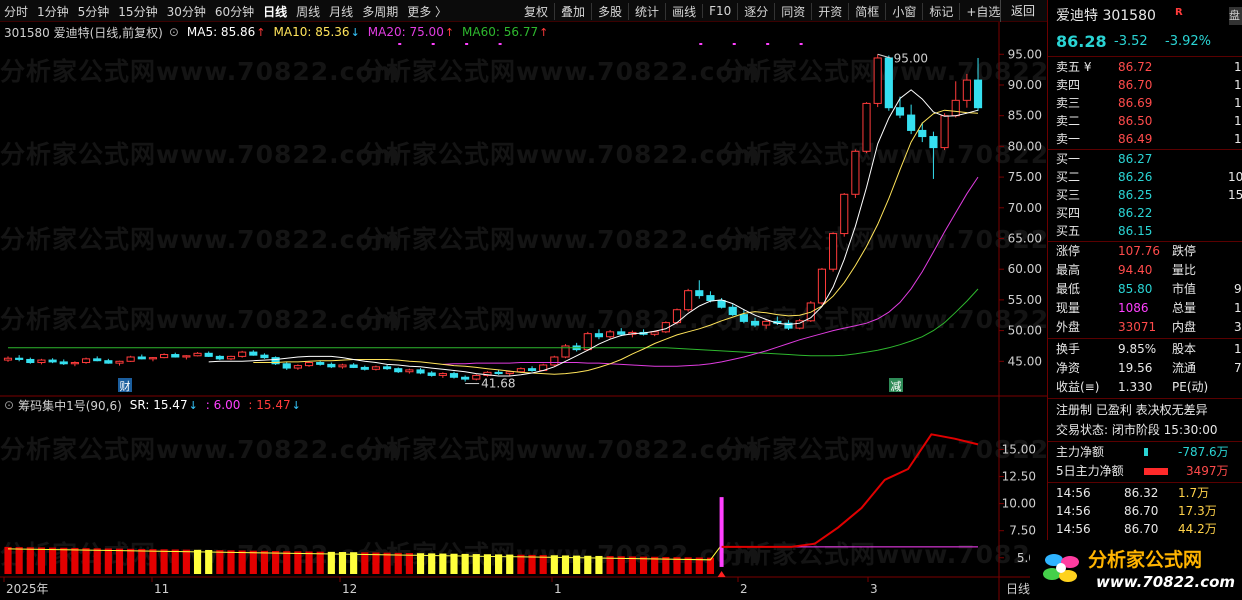 This screenshot has height=600, width=1242. Describe the element at coordinates (572, 11) in the screenshot. I see `tool-button: 叠加` at that location.